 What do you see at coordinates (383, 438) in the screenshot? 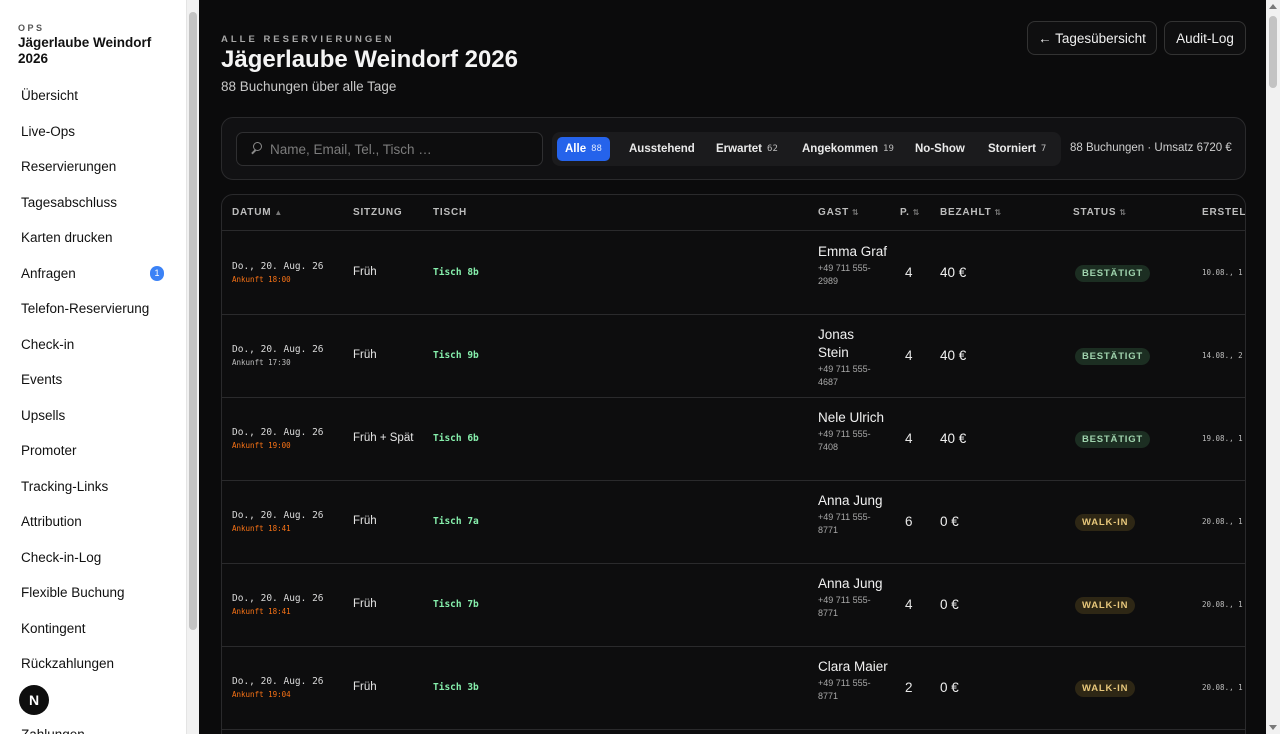
I see `session-cell: Früh + Spät` at bounding box center [383, 438].